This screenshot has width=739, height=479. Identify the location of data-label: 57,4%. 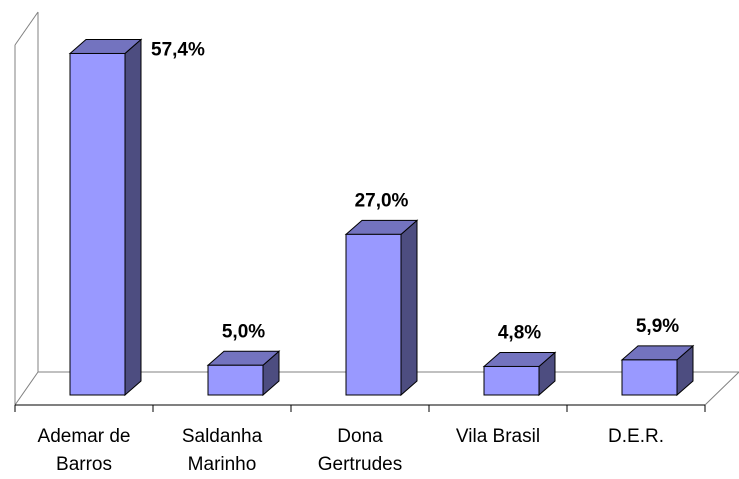
(178, 49).